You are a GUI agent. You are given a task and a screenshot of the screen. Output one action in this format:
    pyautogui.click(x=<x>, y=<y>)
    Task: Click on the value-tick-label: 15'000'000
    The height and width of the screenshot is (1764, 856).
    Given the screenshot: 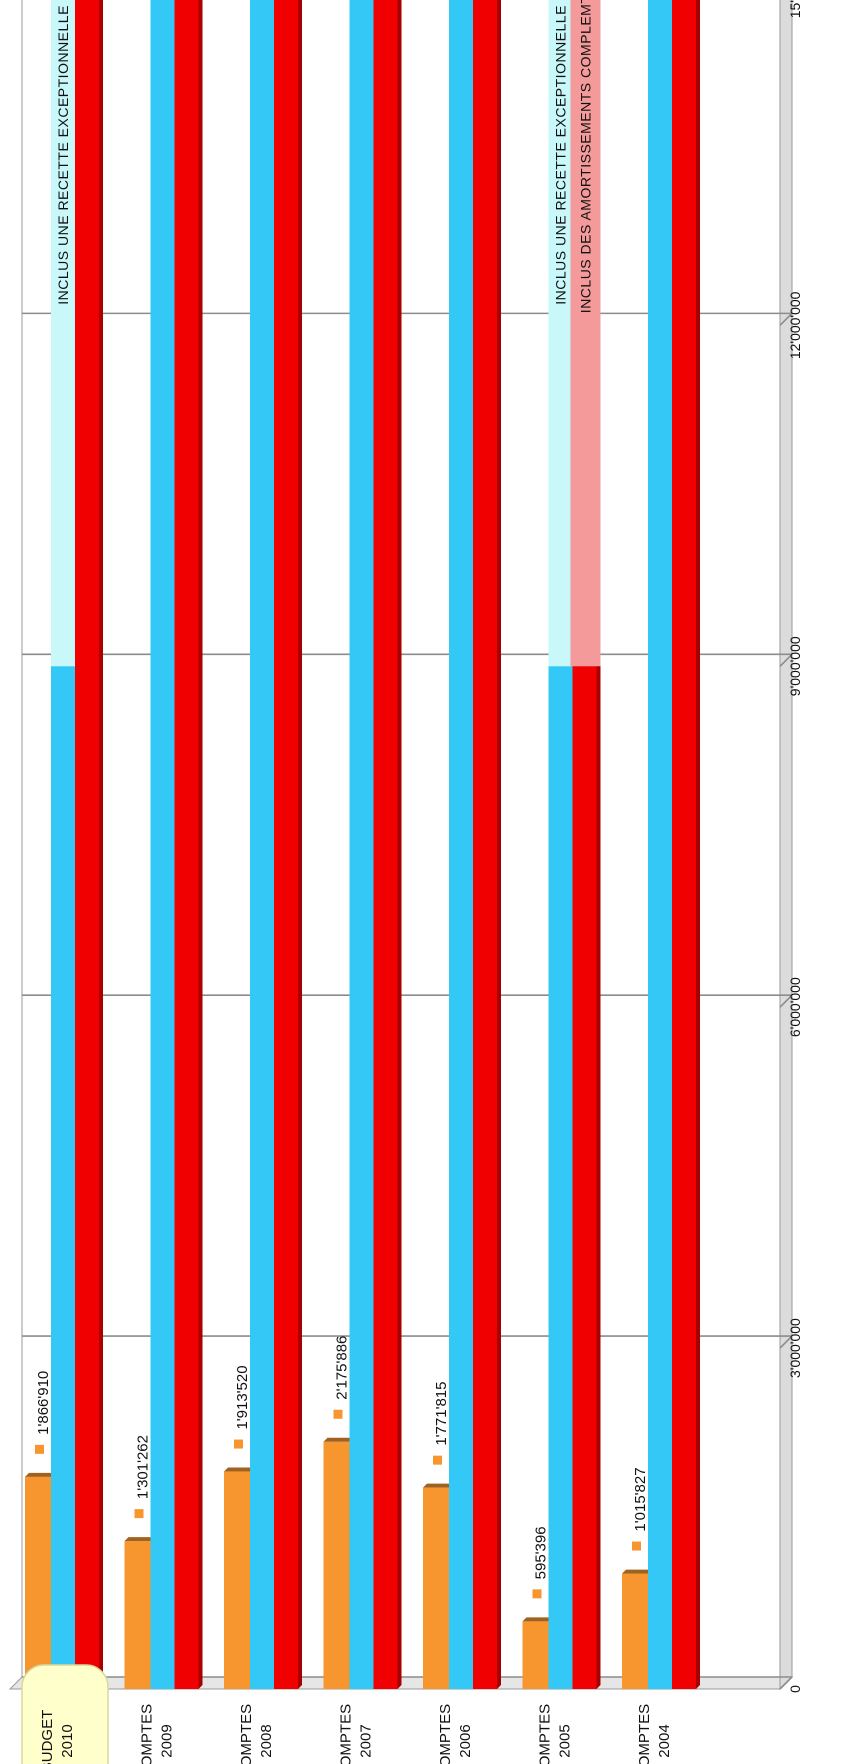 What is the action you would take?
    pyautogui.click(x=795, y=9)
    